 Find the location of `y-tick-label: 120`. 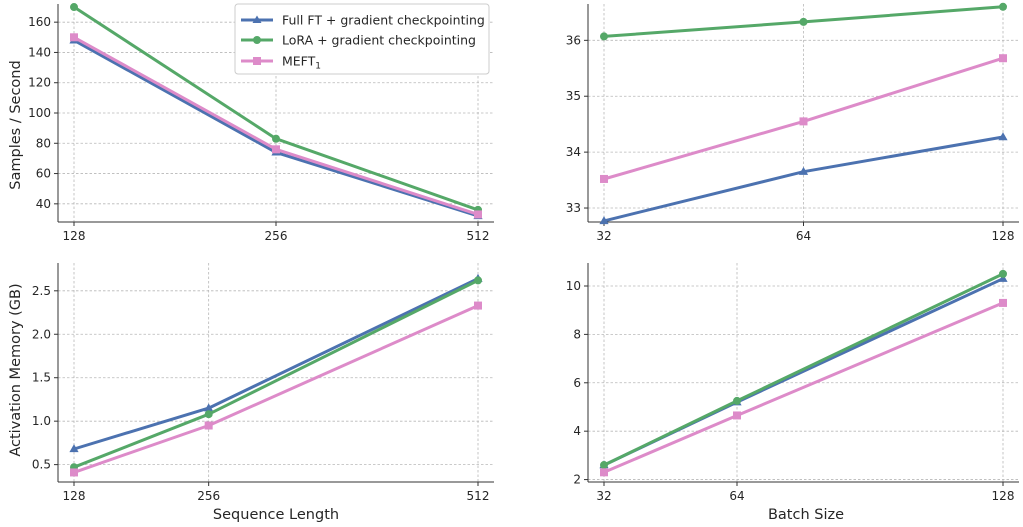

y-tick-label: 120 is located at coordinates (39, 83).